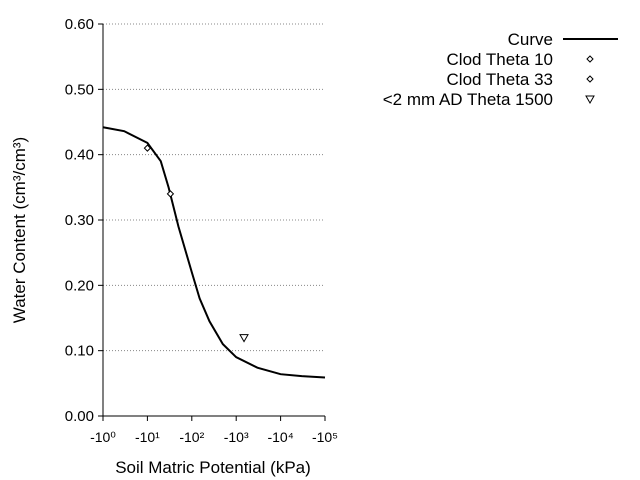 The width and height of the screenshot is (640, 480). Describe the element at coordinates (191, 437) in the screenshot. I see `x-tick-label: -10²` at that location.